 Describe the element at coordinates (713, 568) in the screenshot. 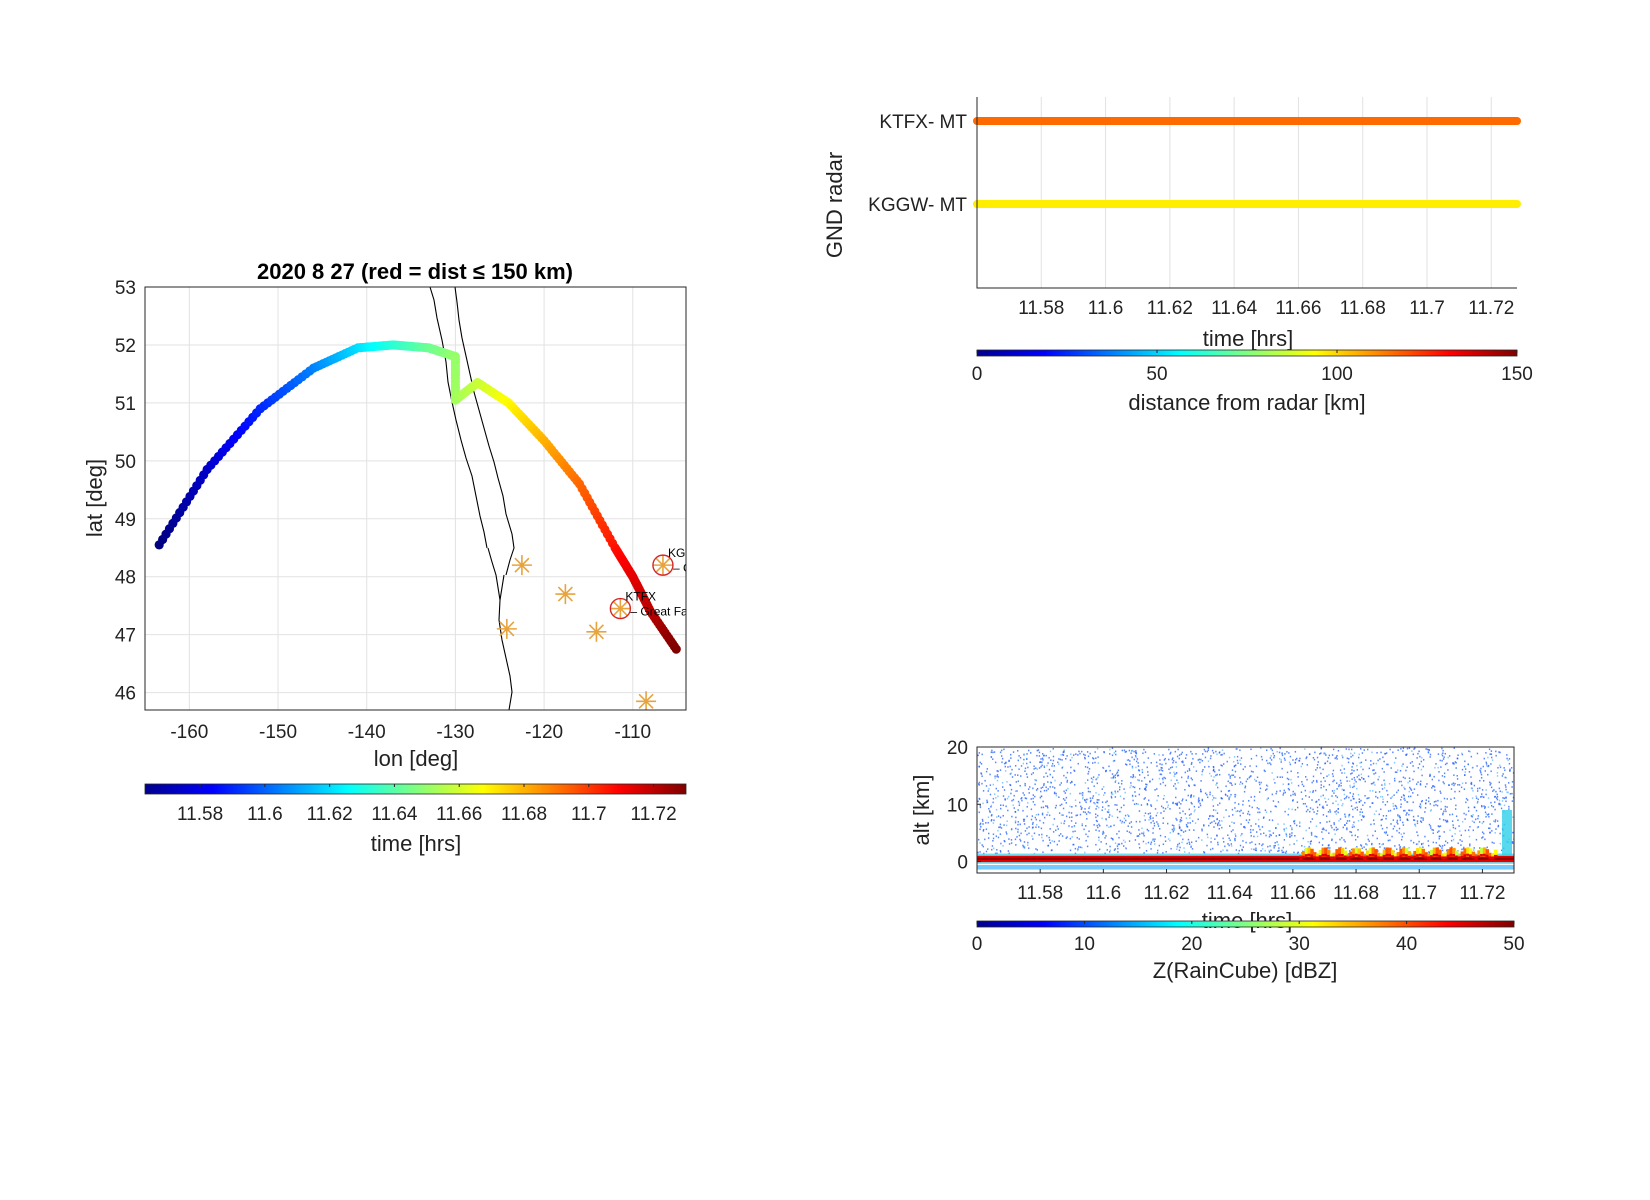

I see `radar-site-name: – Glasgow, MT` at that location.